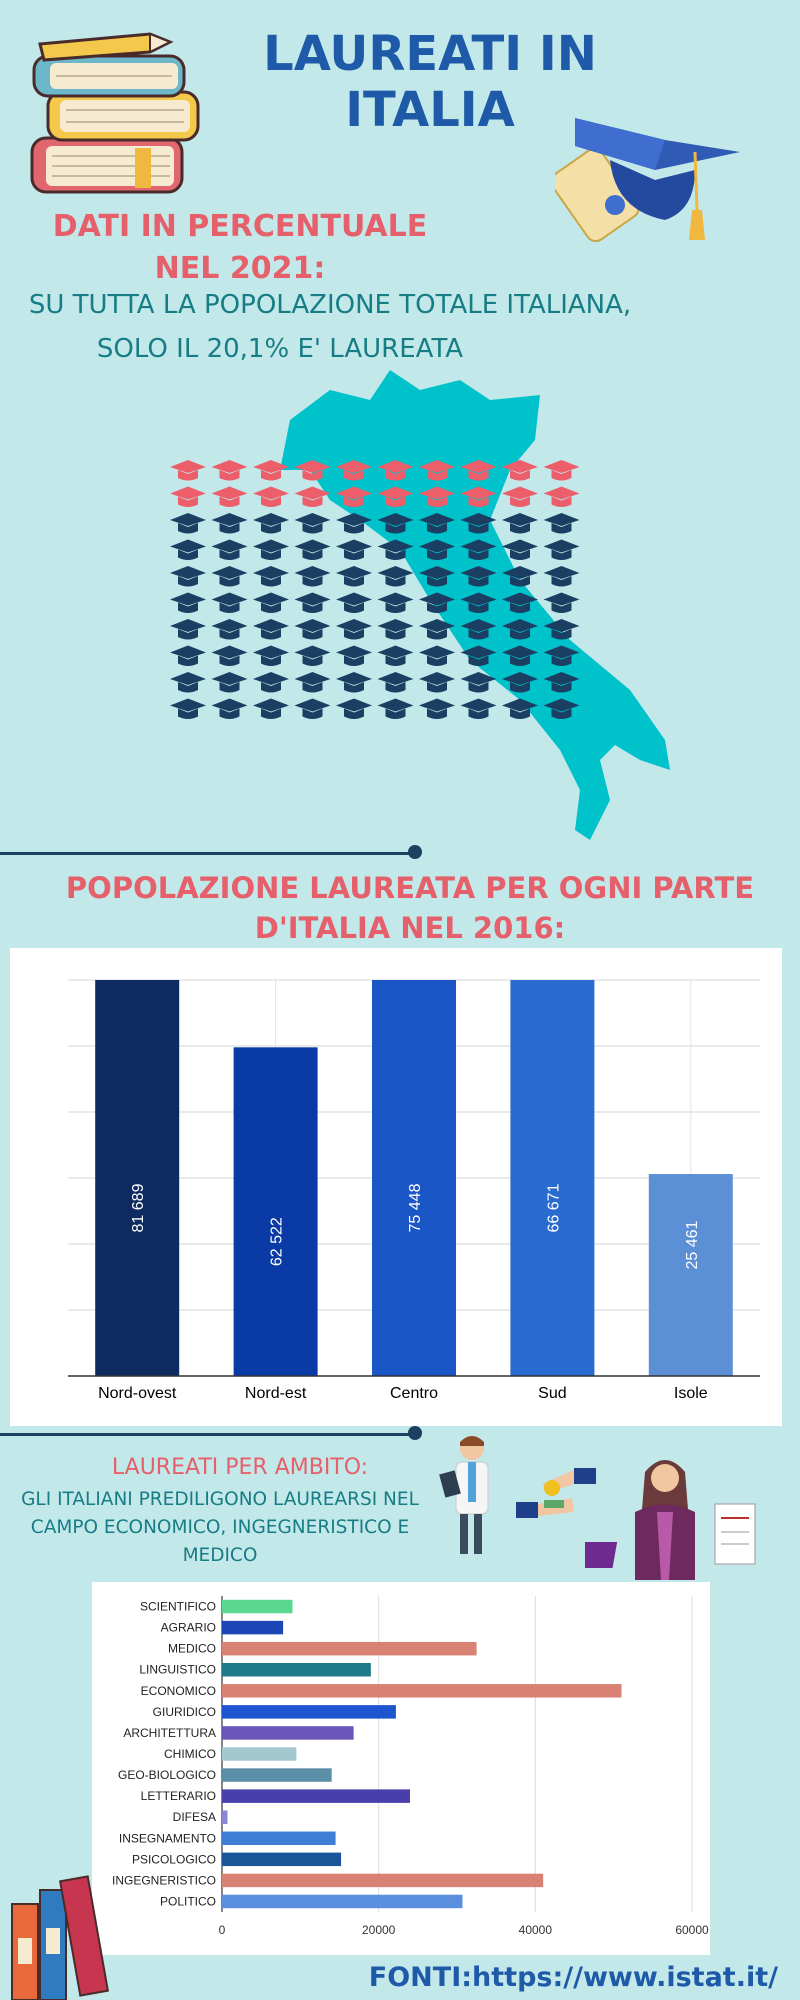  I want to click on graduation-caps-grid, so click(375, 589).